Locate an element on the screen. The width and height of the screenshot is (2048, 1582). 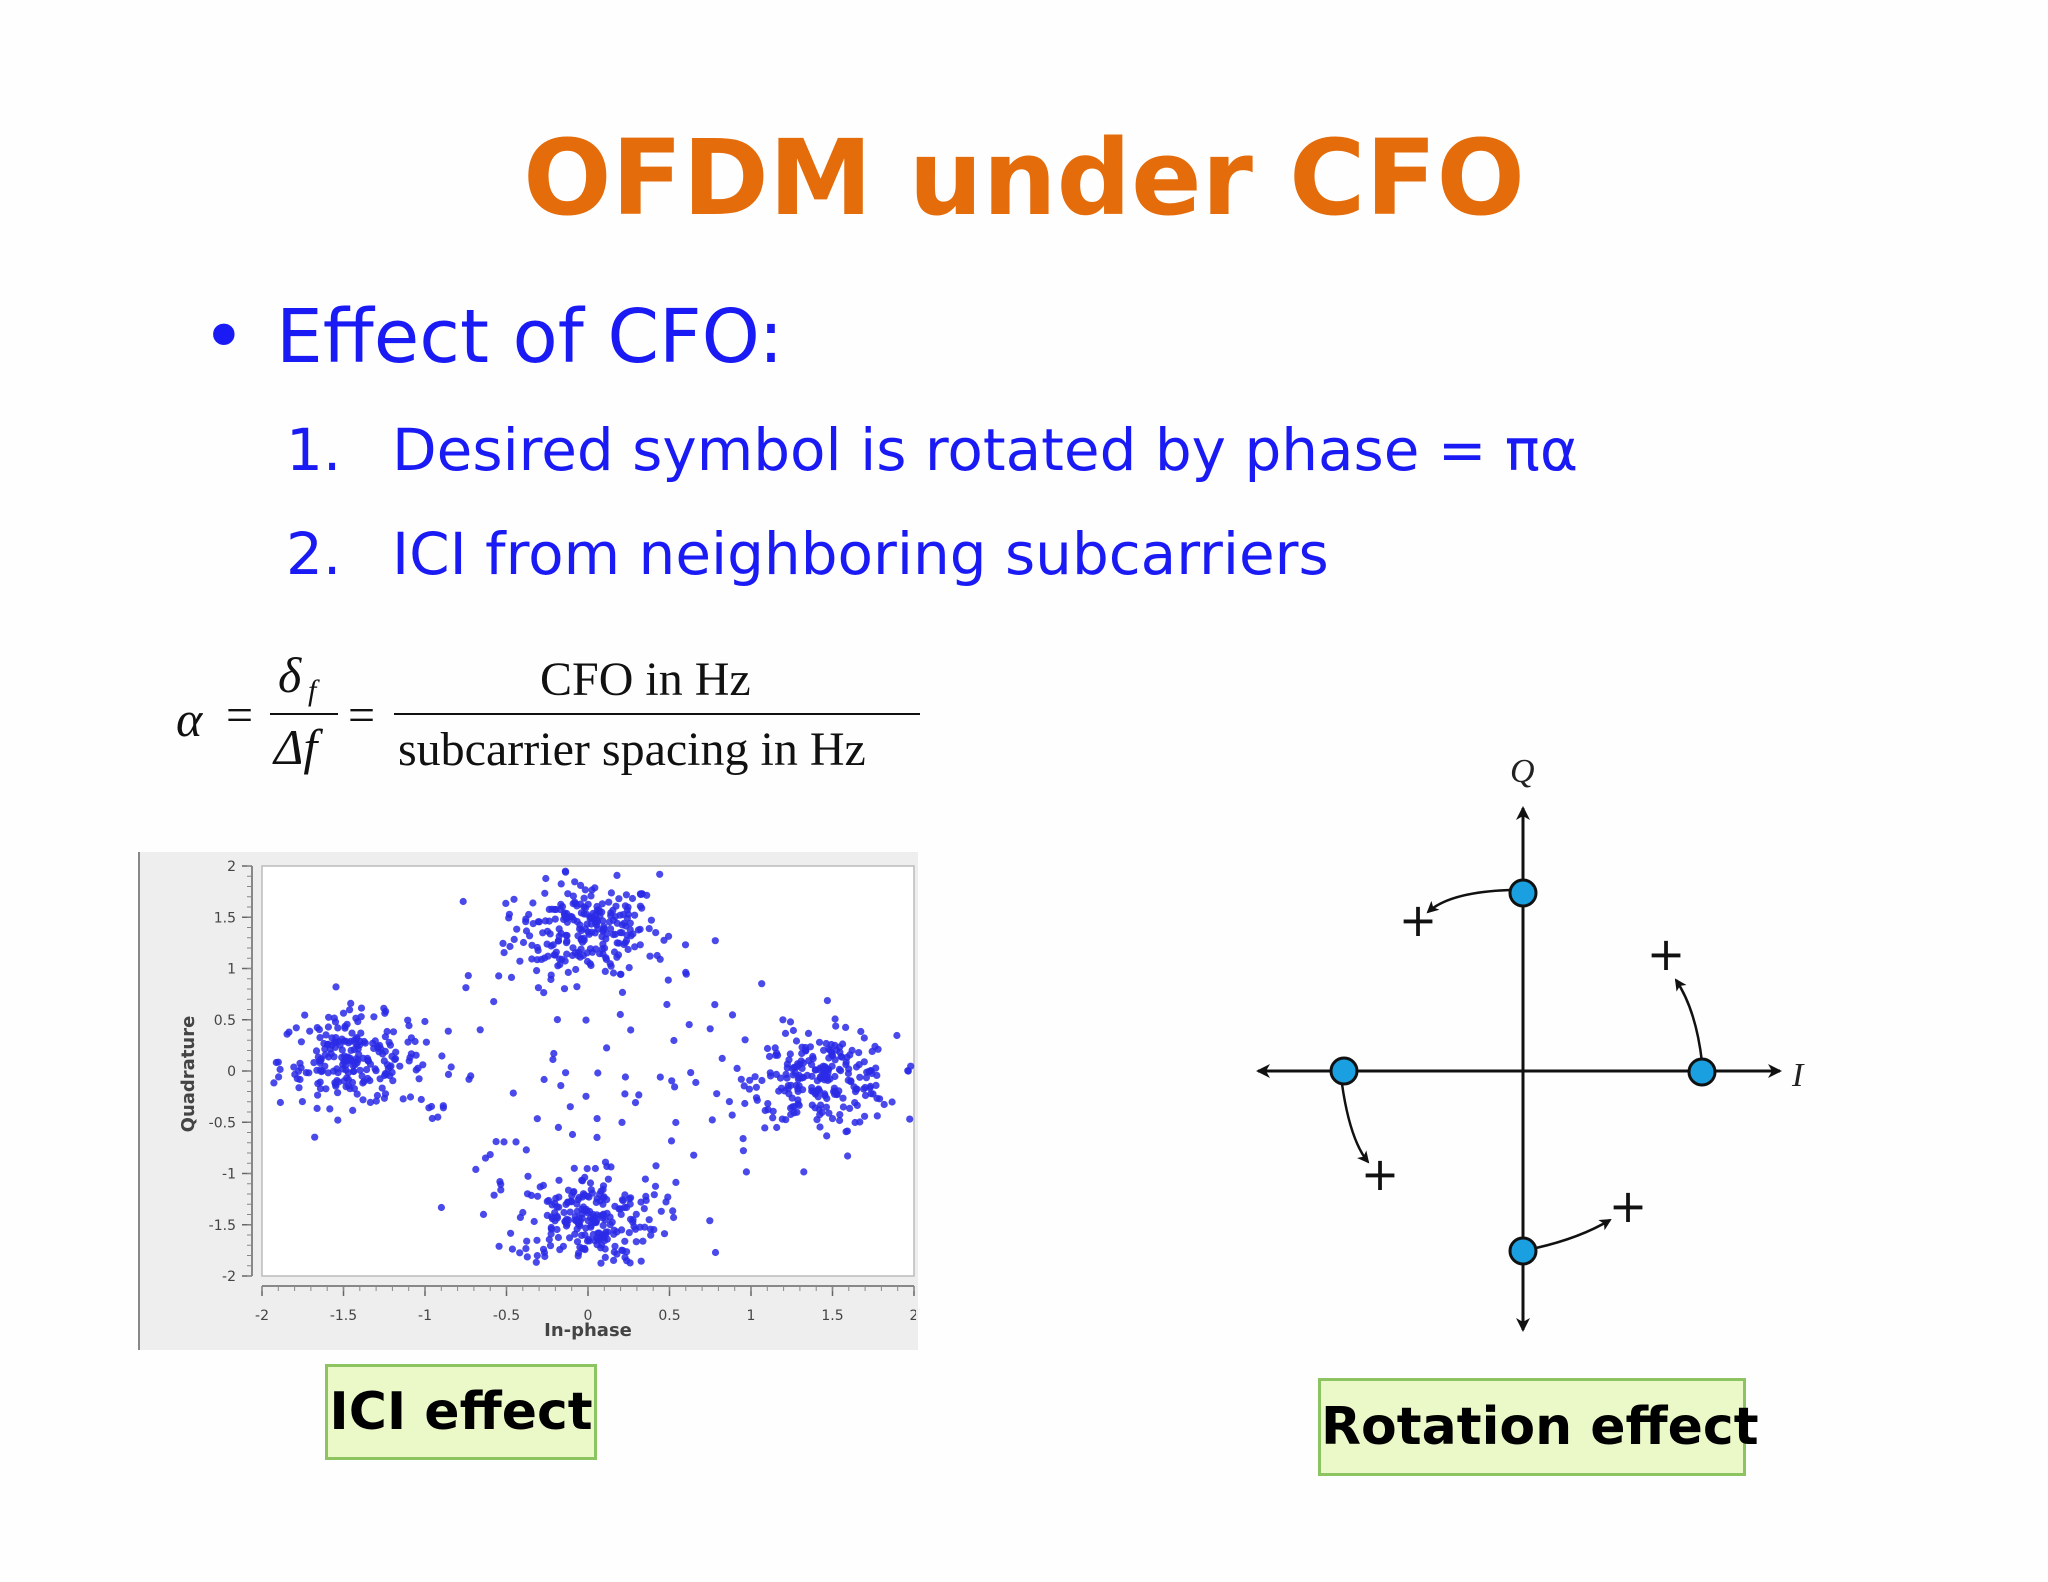
x-tick-label: -2 is located at coordinates (262, 1316).